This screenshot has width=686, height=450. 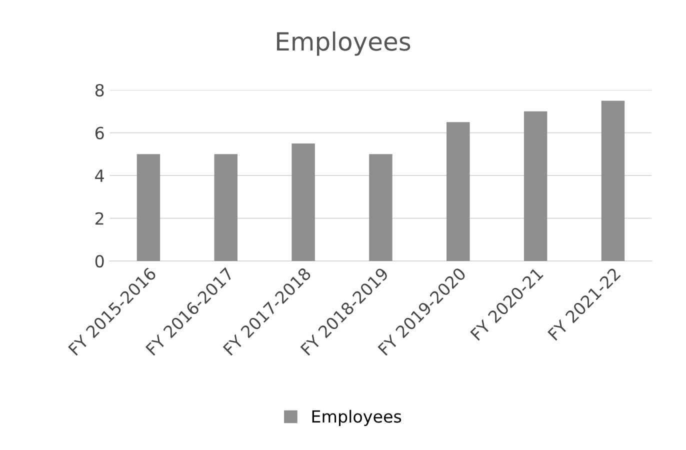 I want to click on chart-title: Employees, so click(x=343, y=44).